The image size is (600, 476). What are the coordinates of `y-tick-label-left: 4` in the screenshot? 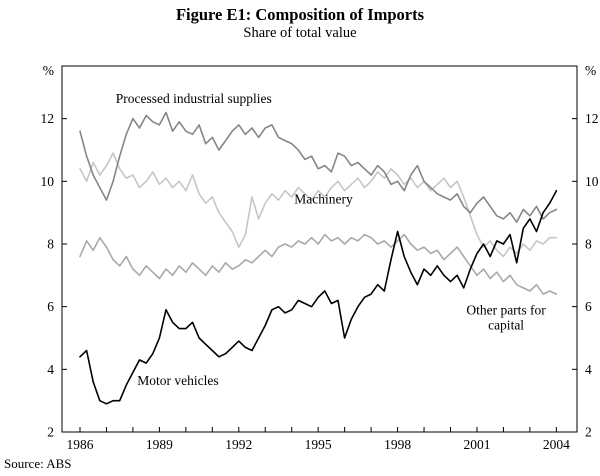 It's located at (50, 369).